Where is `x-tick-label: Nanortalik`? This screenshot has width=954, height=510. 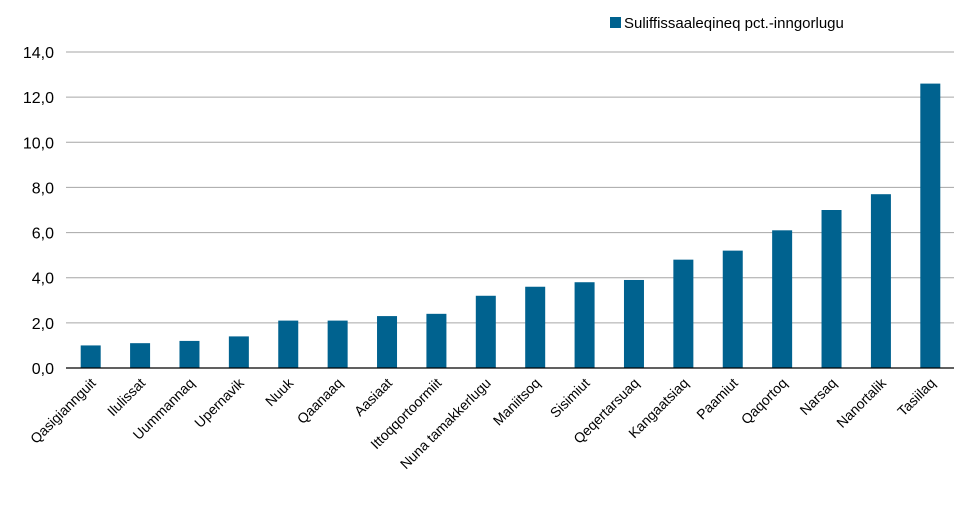
x-tick-label: Nanortalik is located at coordinates (861, 402).